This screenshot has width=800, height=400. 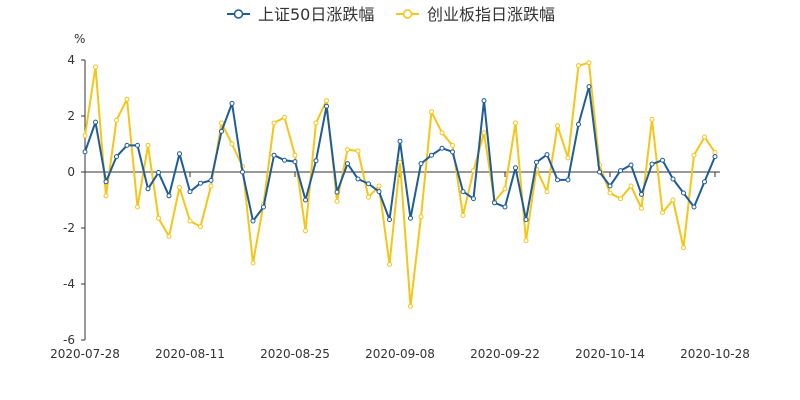 I want to click on x-tick-label: 2020-07-28, so click(x=85, y=354).